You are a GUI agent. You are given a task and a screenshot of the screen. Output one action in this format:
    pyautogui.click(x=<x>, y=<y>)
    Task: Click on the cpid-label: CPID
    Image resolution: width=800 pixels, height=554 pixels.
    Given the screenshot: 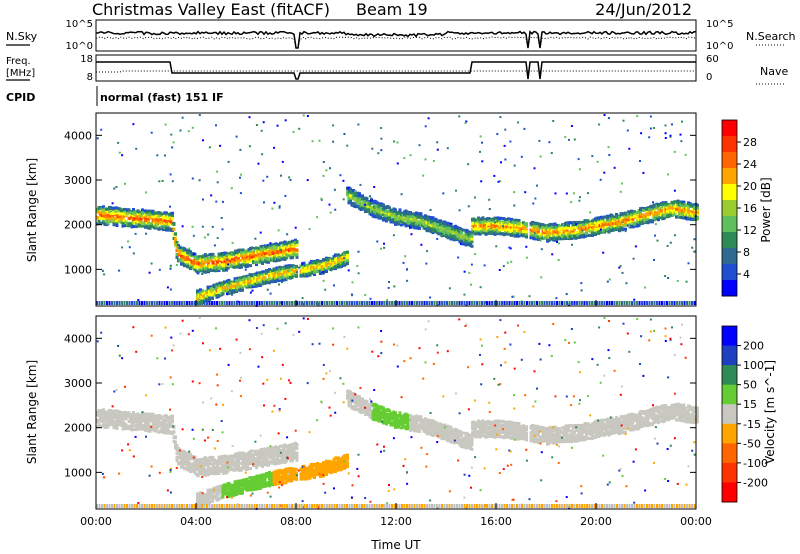 What is the action you would take?
    pyautogui.click(x=20, y=97)
    